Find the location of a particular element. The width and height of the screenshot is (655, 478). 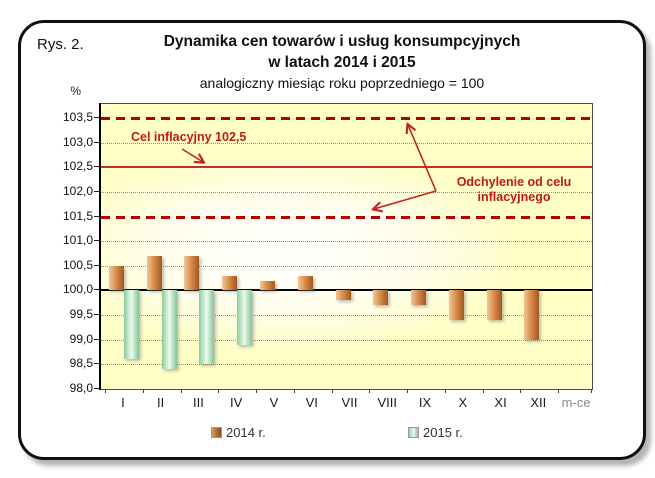

legend-item-2015: 2015 r. is located at coordinates (435, 432).